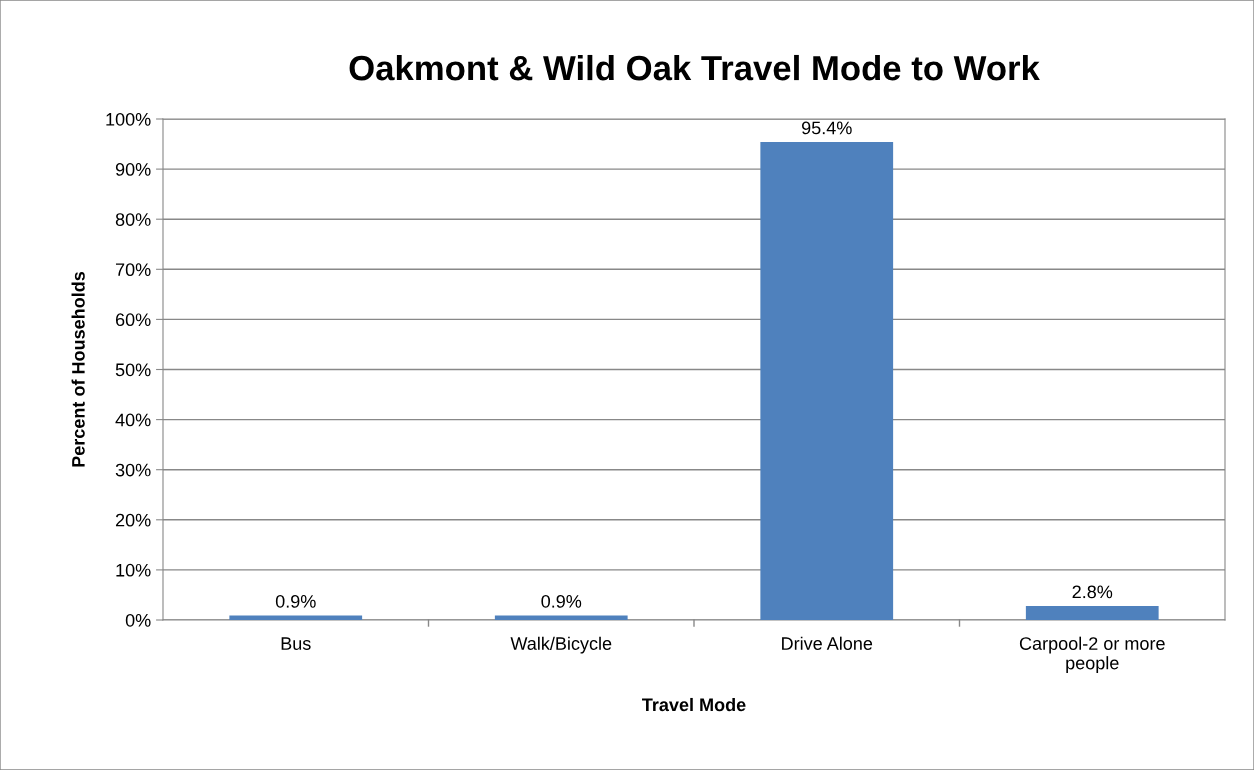 The height and width of the screenshot is (770, 1254). Describe the element at coordinates (827, 128) in the screenshot. I see `data-label: 95.4%` at that location.